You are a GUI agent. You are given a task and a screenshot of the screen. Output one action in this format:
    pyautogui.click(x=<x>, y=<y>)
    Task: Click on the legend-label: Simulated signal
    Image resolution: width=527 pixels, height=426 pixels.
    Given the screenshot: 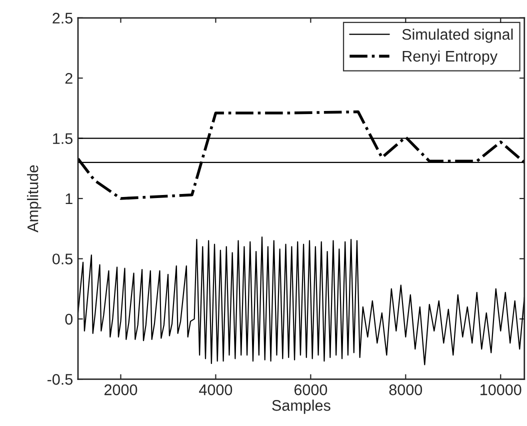 What is the action you would take?
    pyautogui.click(x=457, y=35)
    